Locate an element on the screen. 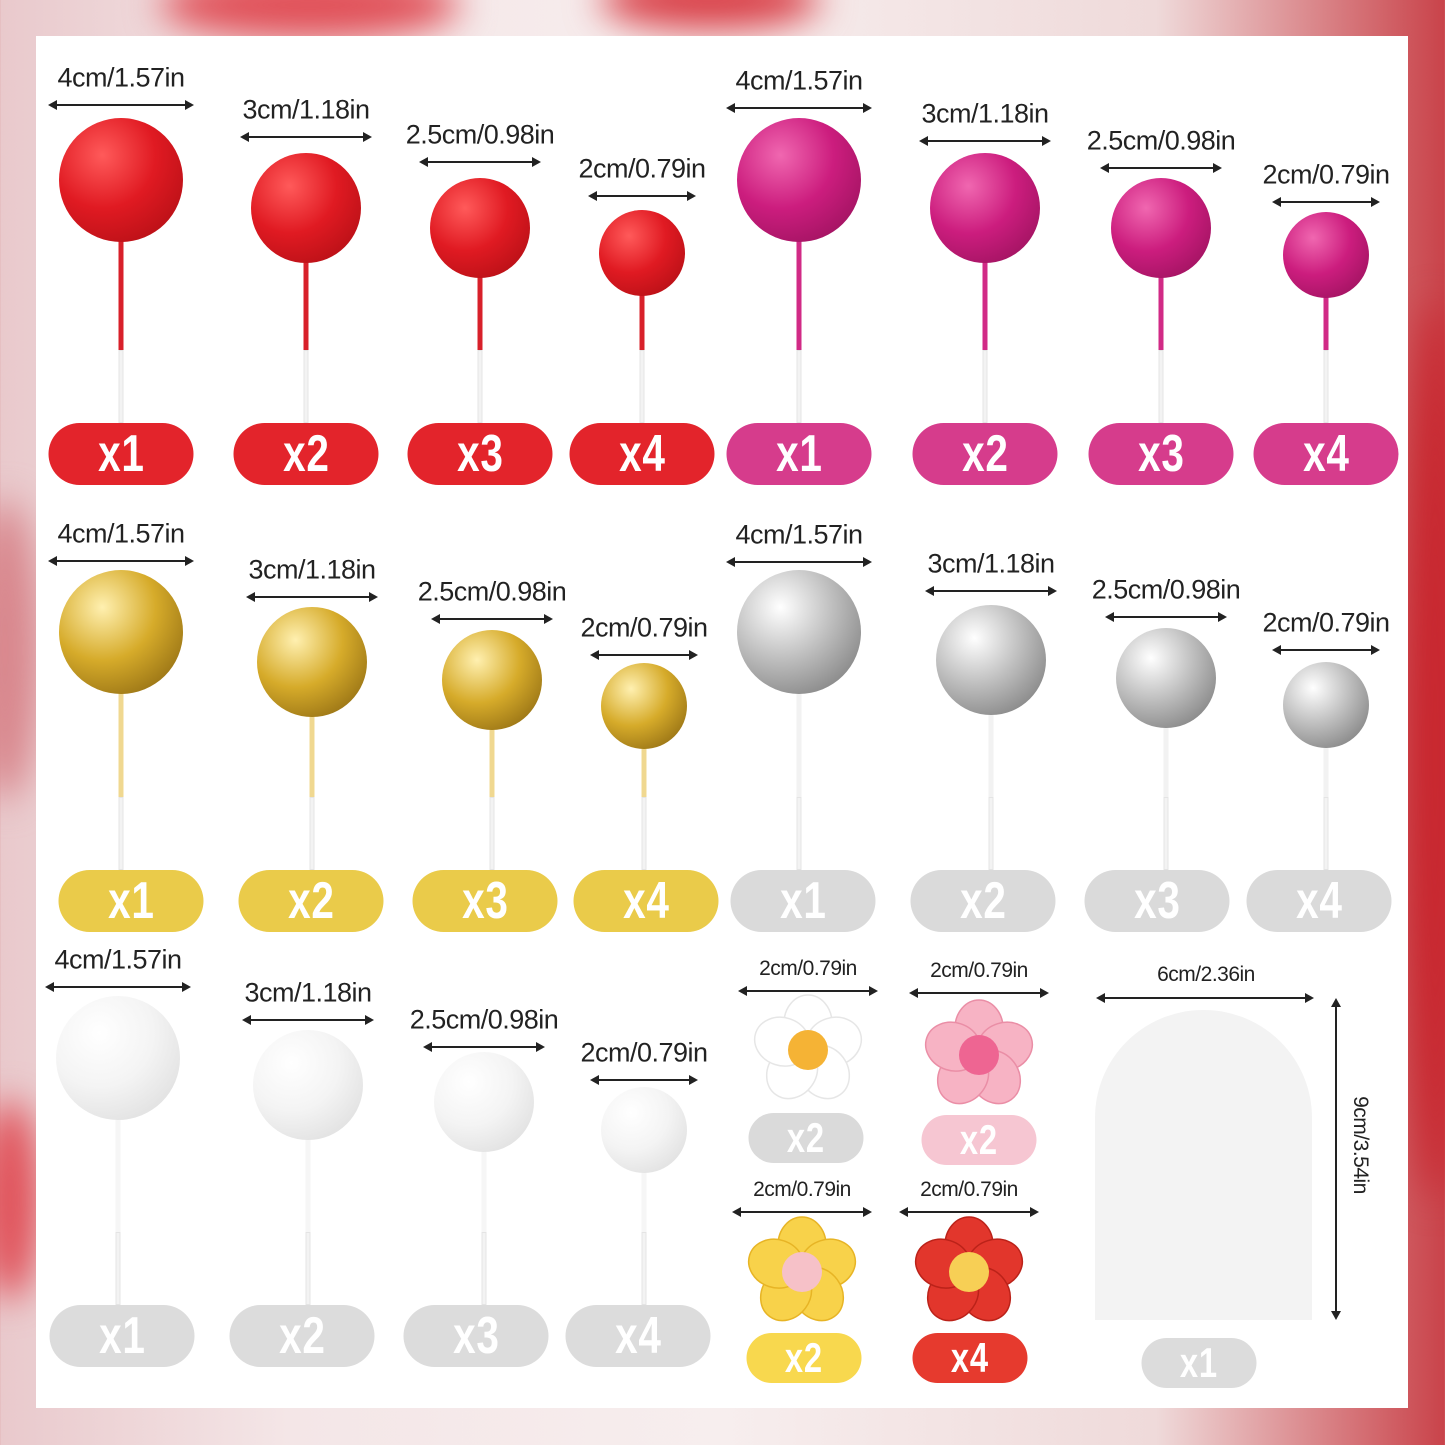 The width and height of the screenshot is (1445, 1445). white-quantity-badge: x3 is located at coordinates (476, 1336).